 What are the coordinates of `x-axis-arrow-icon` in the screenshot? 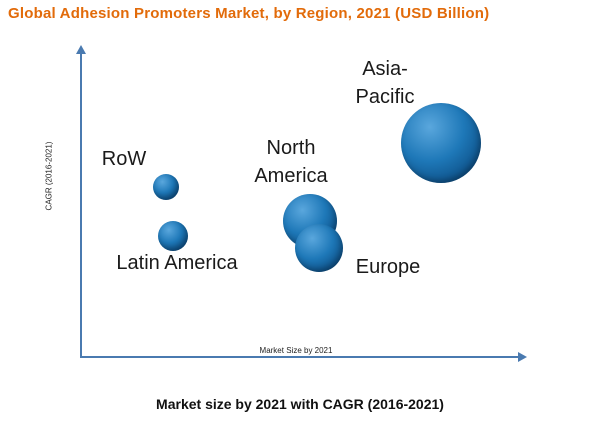 It's located at (522, 357).